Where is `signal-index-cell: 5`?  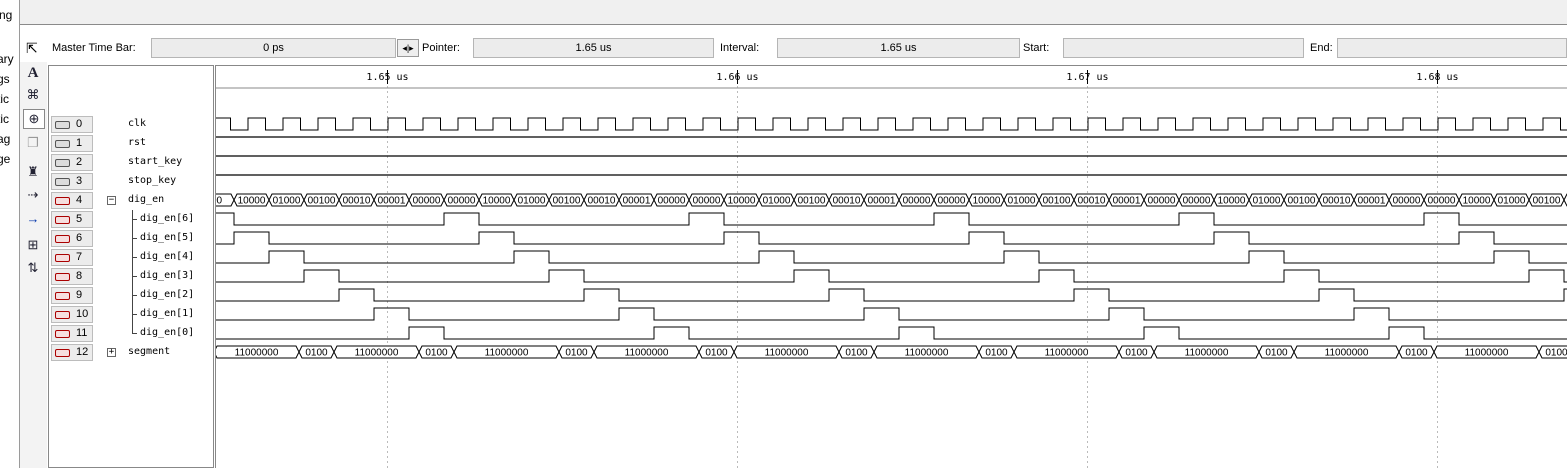
signal-index-cell: 5 is located at coordinates (72, 219).